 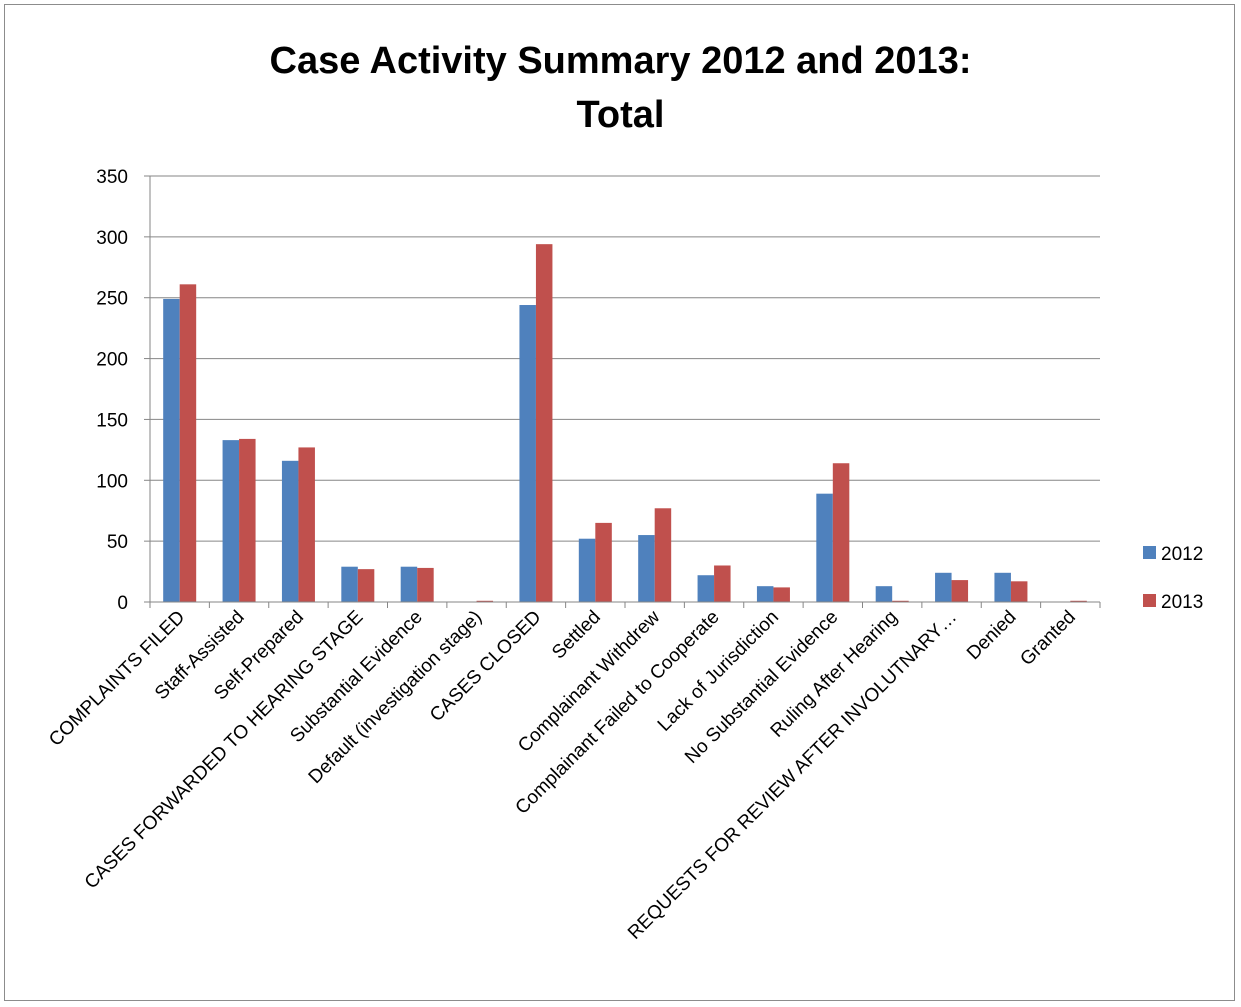 I want to click on y-tick-label: 300, so click(x=112, y=238).